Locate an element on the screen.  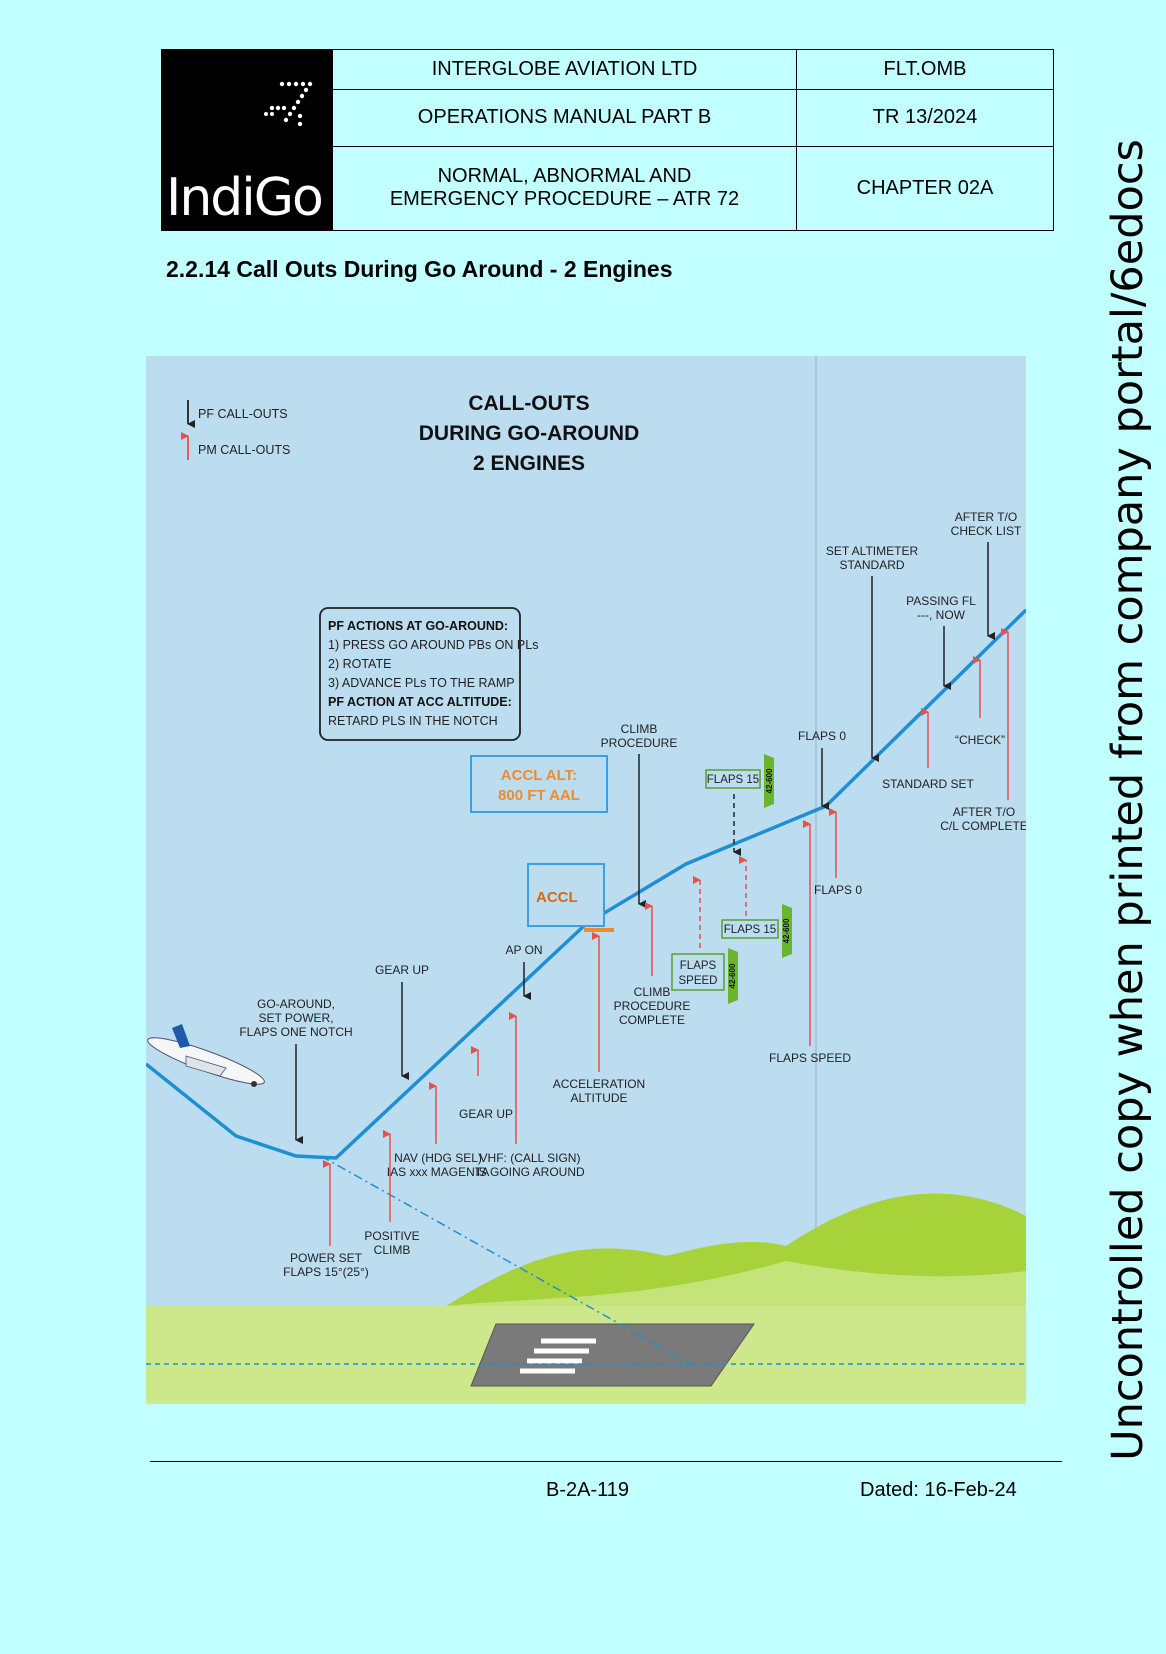
climb-complete-line1: CLIMB is located at coordinates (652, 992).